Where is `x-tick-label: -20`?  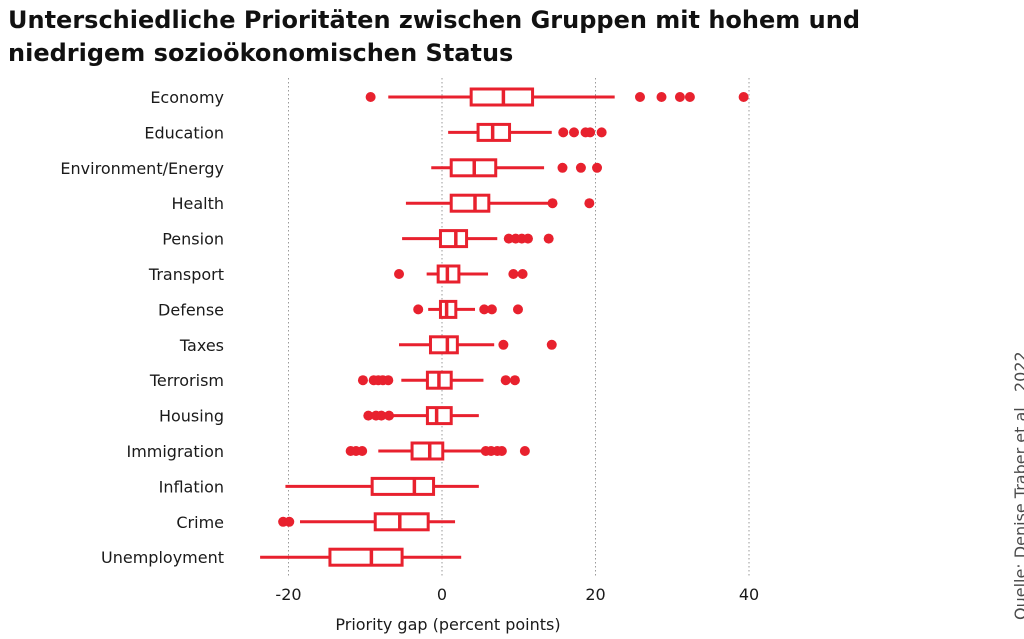 x-tick-label: -20 is located at coordinates (288, 594).